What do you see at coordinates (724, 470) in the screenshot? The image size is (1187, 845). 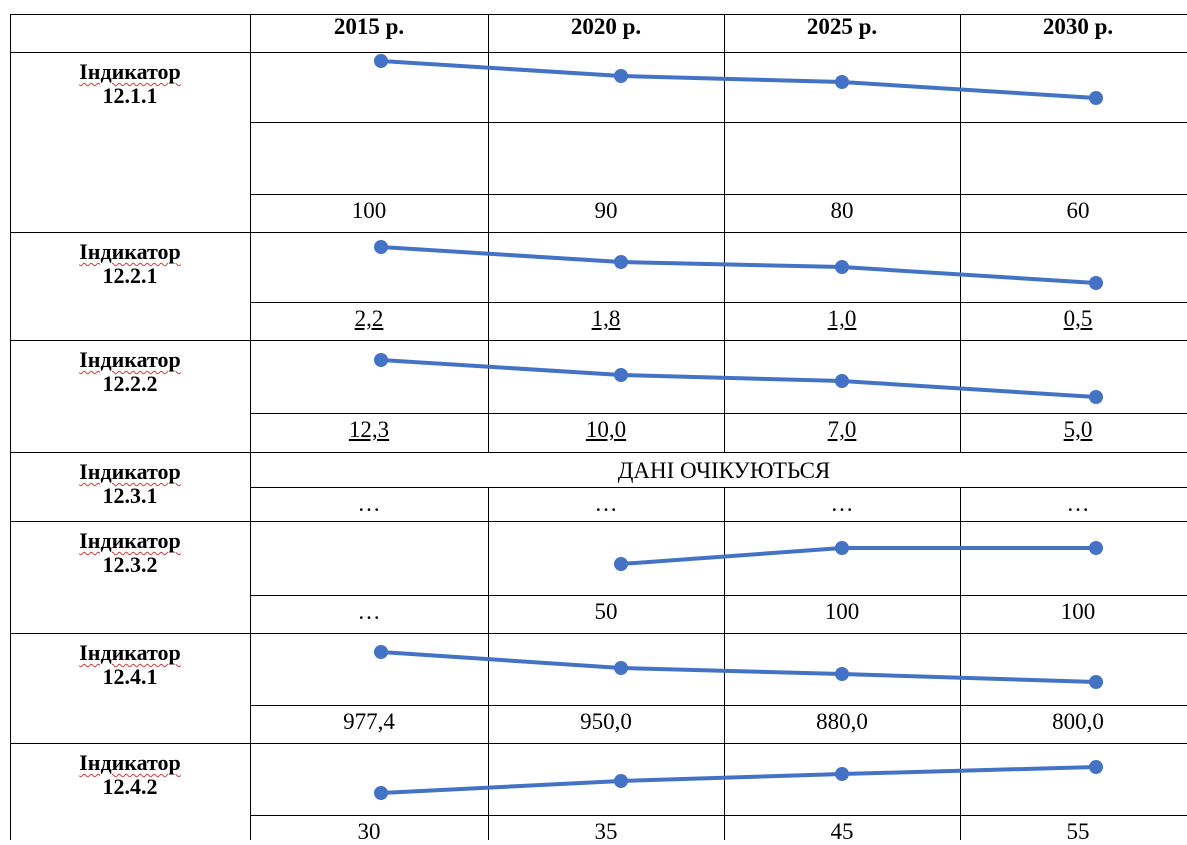 I see `data-pending-note: ДАНІ ОЧІКУЮТЬСЯ` at bounding box center [724, 470].